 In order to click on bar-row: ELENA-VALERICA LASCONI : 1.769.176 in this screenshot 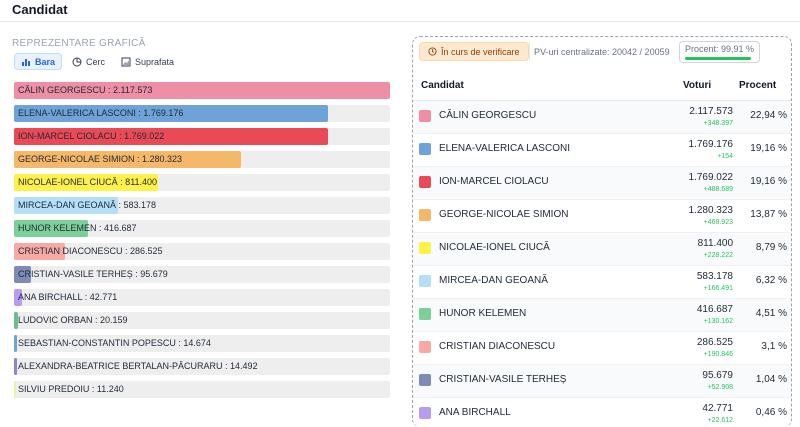, I will do `click(202, 113)`.